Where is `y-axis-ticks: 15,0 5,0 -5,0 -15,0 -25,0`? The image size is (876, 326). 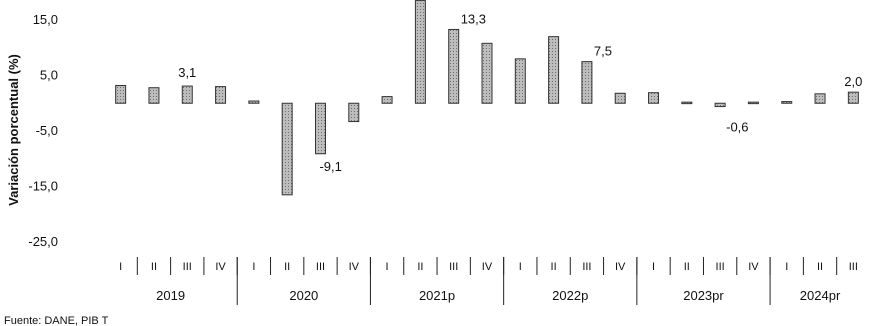
y-axis-ticks: 15,0 5,0 -5,0 -15,0 -25,0 is located at coordinates (43, 130).